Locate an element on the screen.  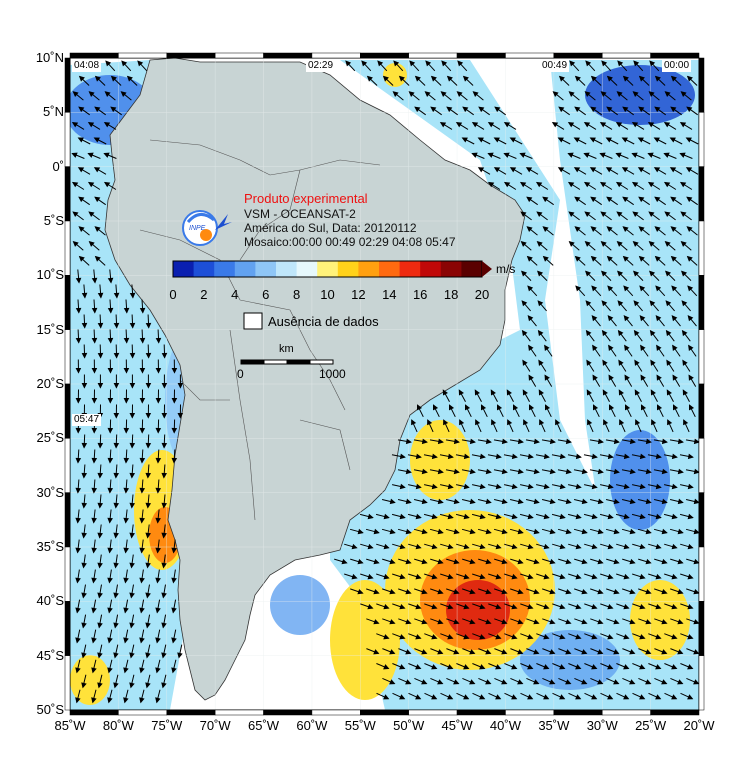
latitude-label: 5˚S is located at coordinates (53, 220).